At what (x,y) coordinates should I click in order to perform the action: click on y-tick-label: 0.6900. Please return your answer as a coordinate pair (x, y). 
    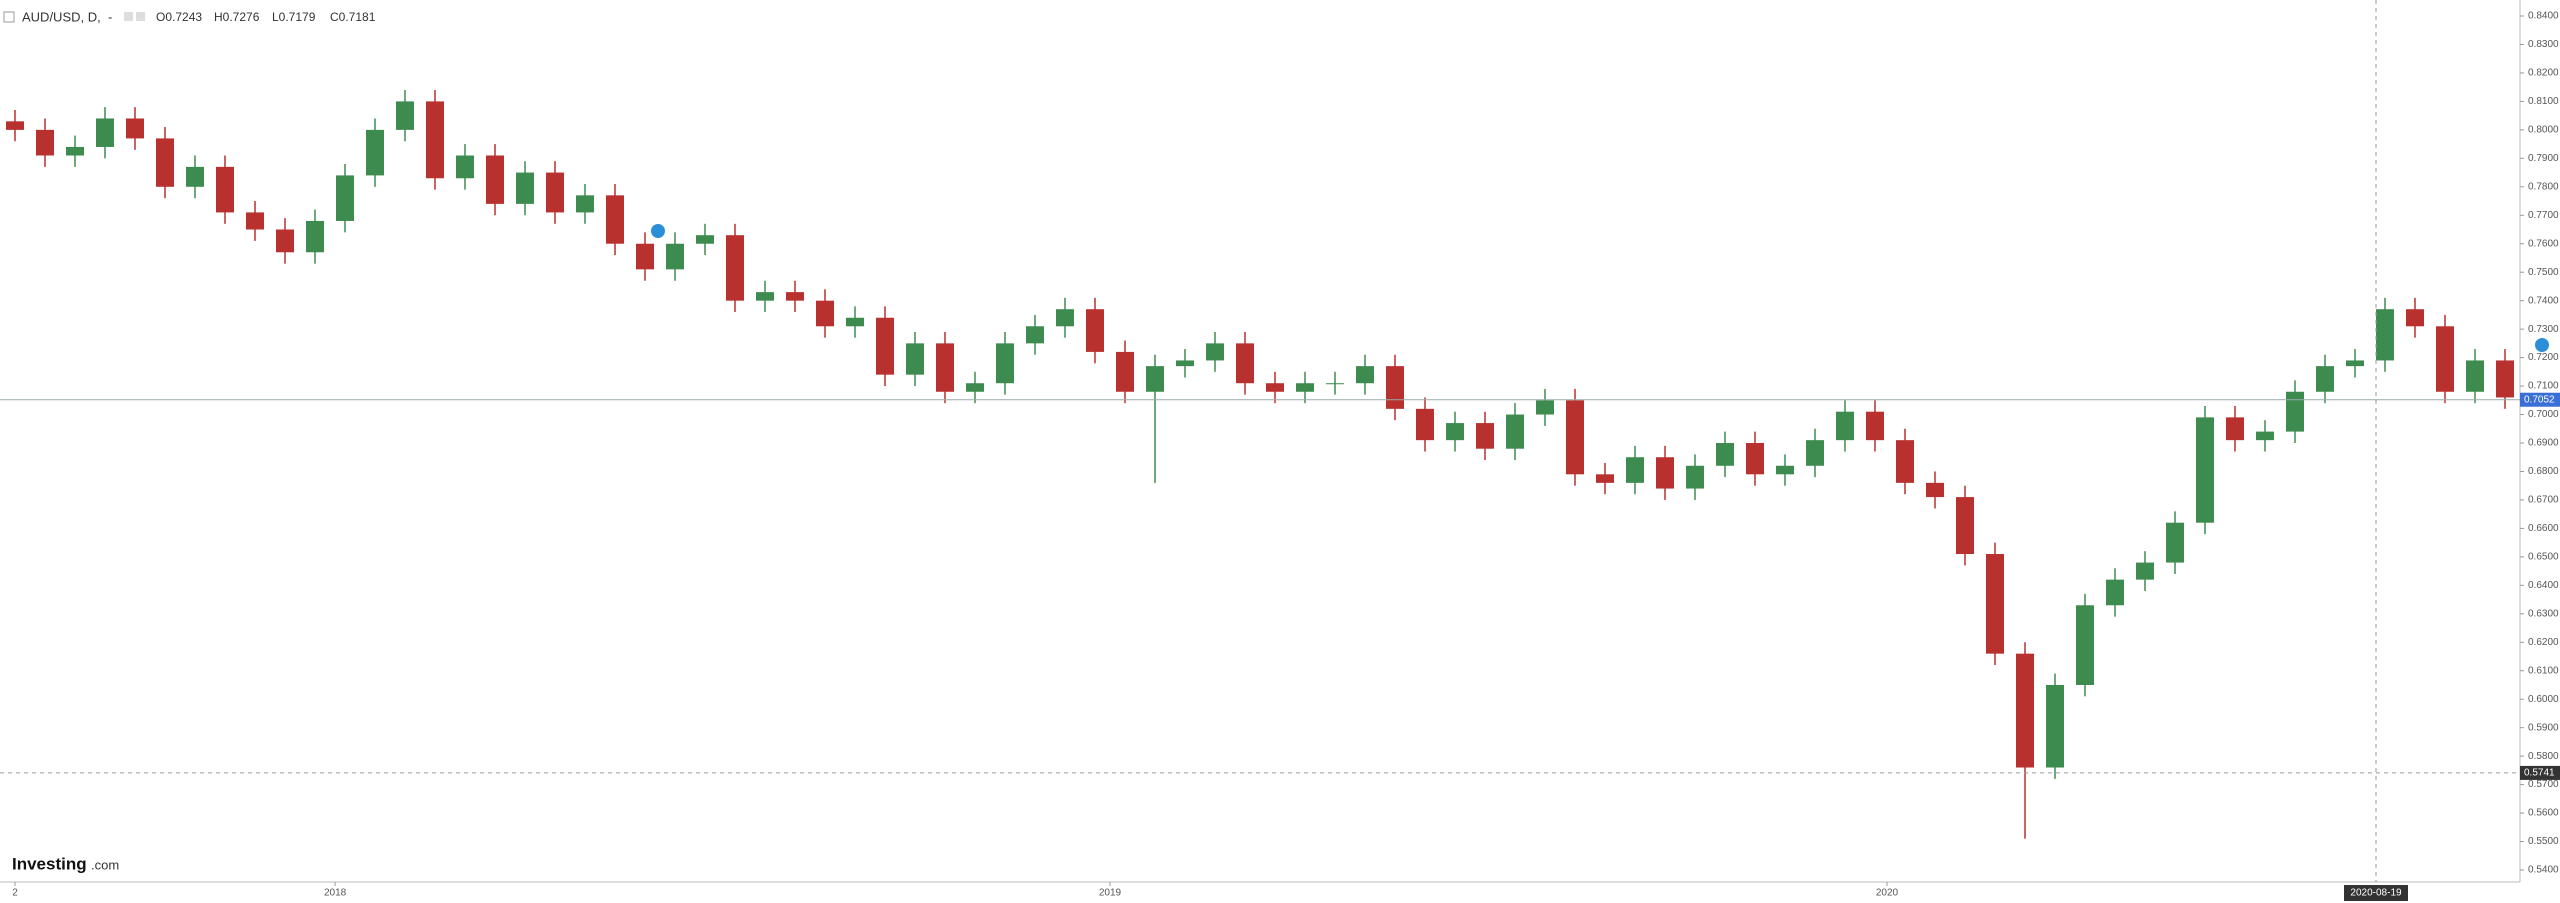
    Looking at the image, I should click on (2543, 443).